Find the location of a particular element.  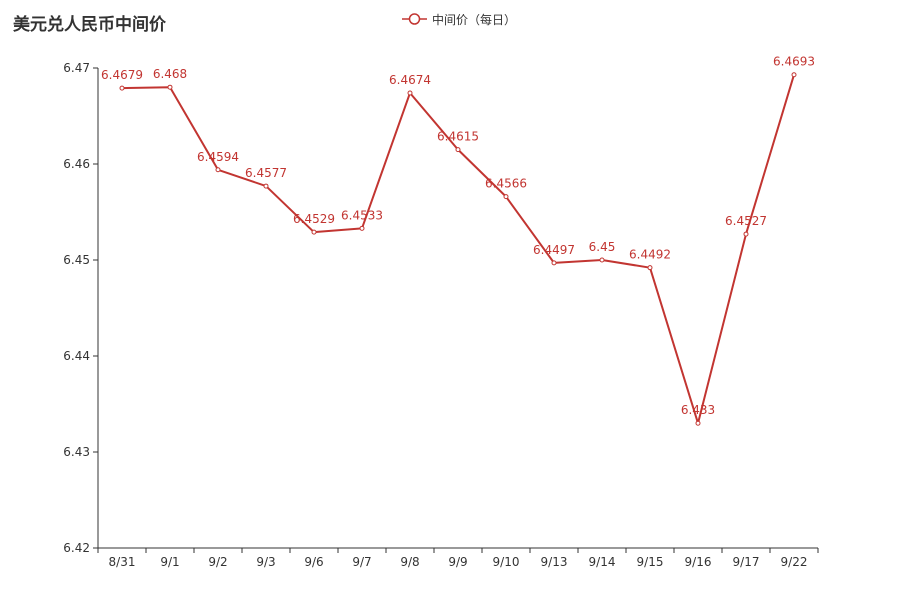

x-tick-label: 9/22 is located at coordinates (794, 562).